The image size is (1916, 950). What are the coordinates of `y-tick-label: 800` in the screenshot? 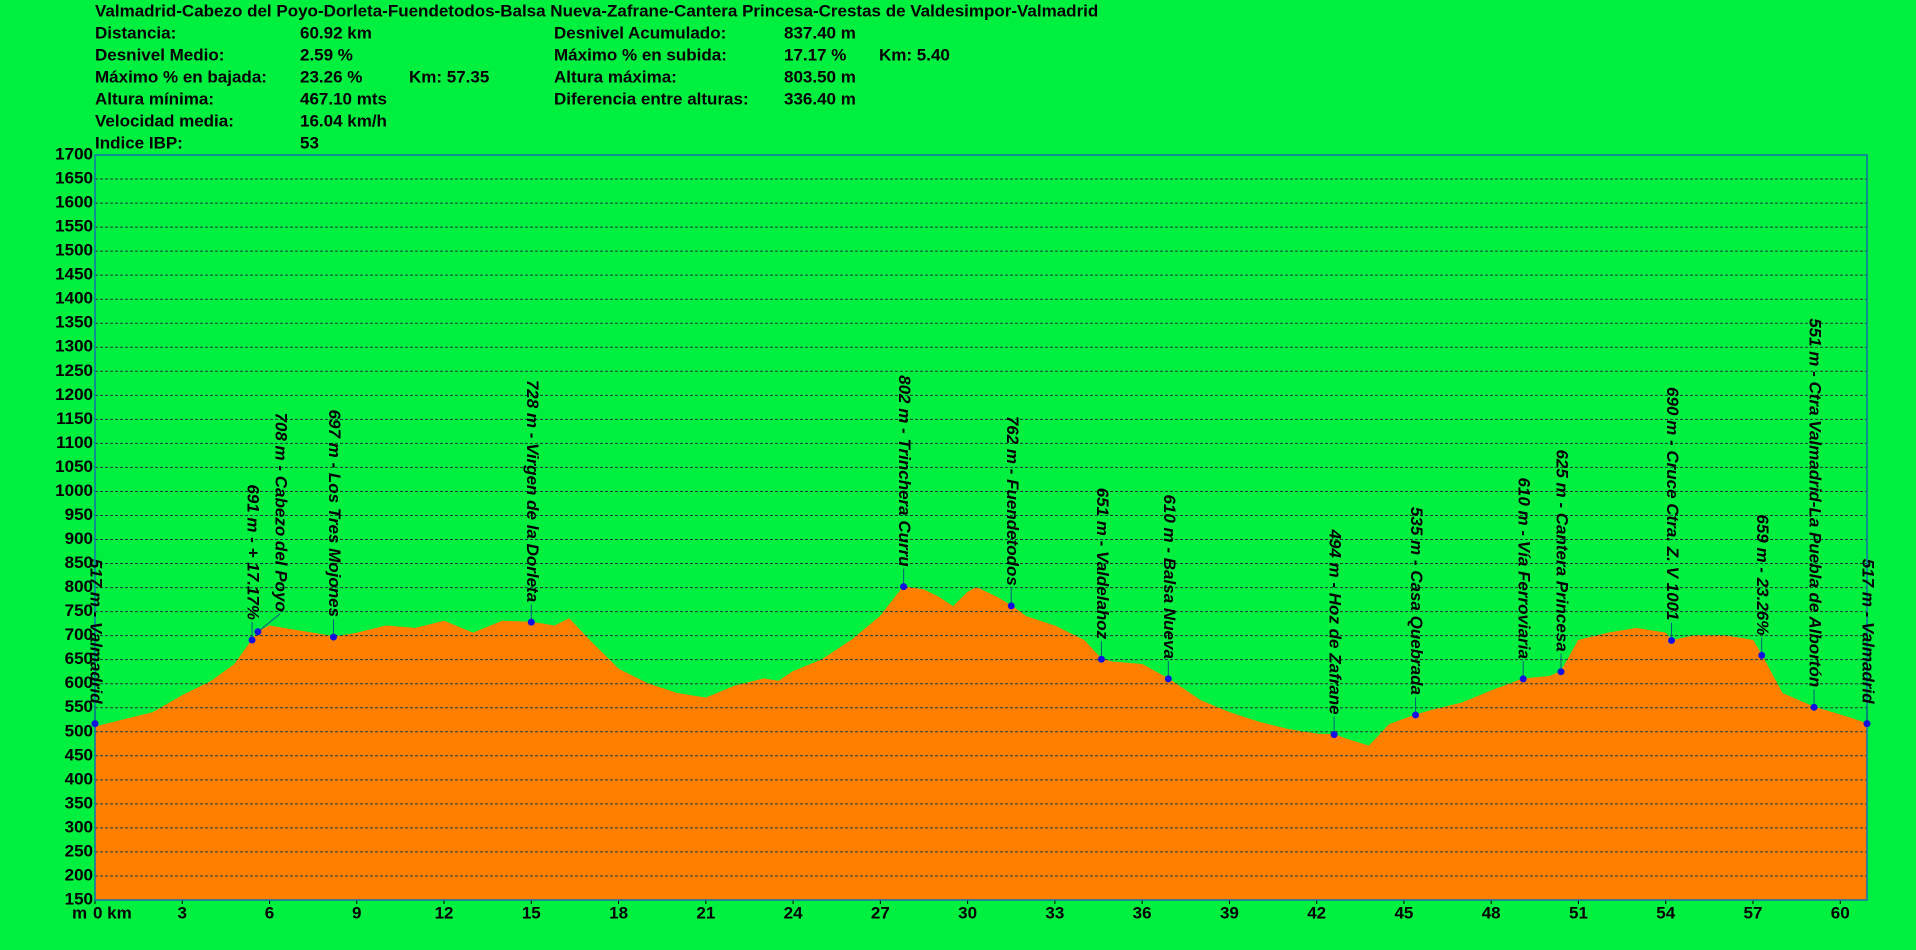 It's located at (79, 586).